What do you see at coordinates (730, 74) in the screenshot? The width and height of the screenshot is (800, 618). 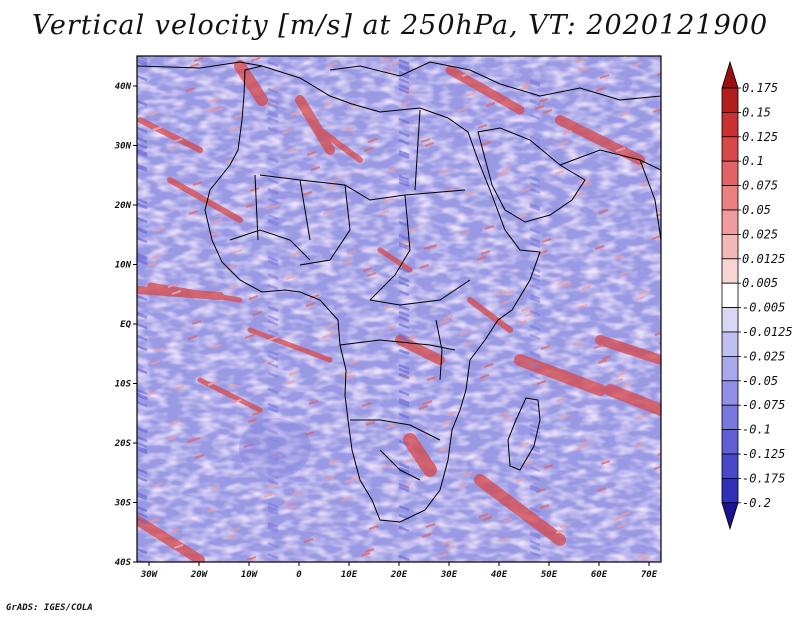 I see `colorbar-top-arrow` at bounding box center [730, 74].